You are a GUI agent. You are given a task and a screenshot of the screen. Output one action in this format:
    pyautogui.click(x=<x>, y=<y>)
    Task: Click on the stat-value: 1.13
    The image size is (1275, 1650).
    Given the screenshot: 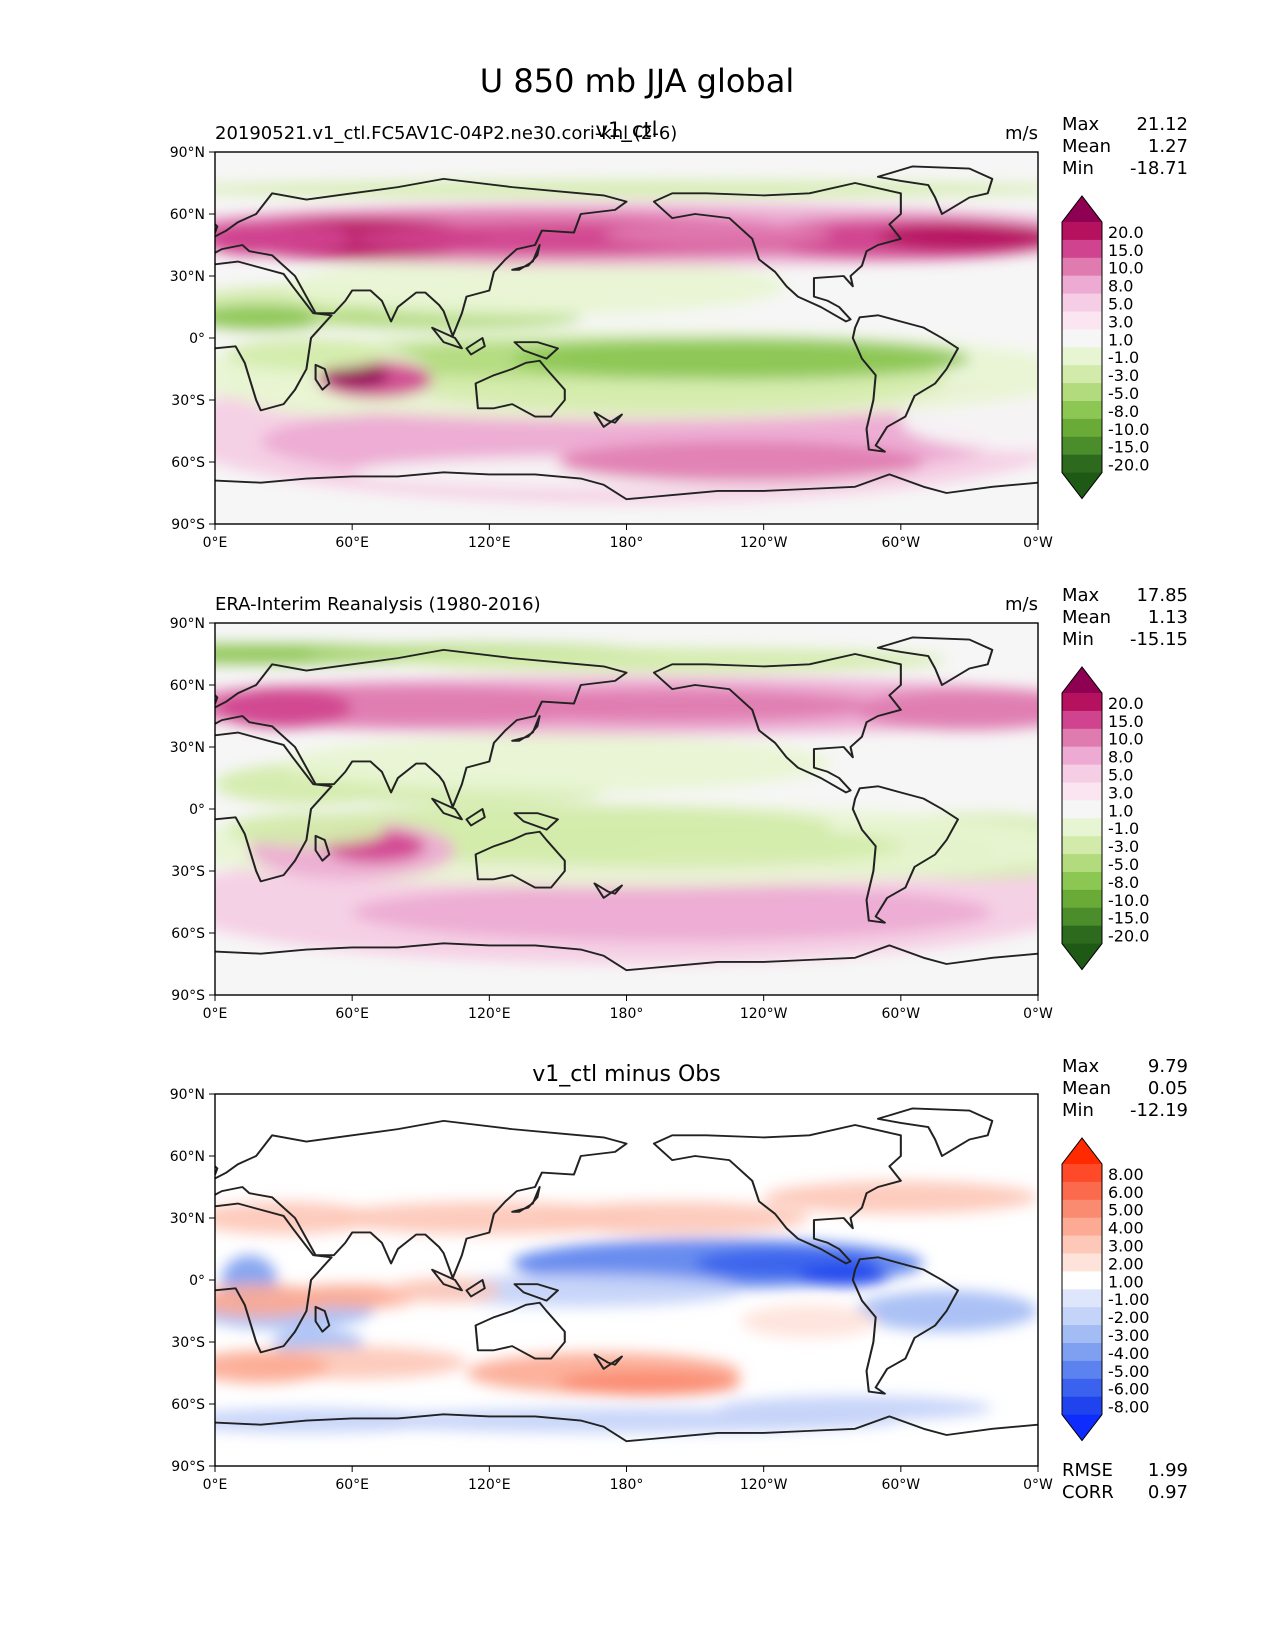 What is the action you would take?
    pyautogui.click(x=1168, y=617)
    